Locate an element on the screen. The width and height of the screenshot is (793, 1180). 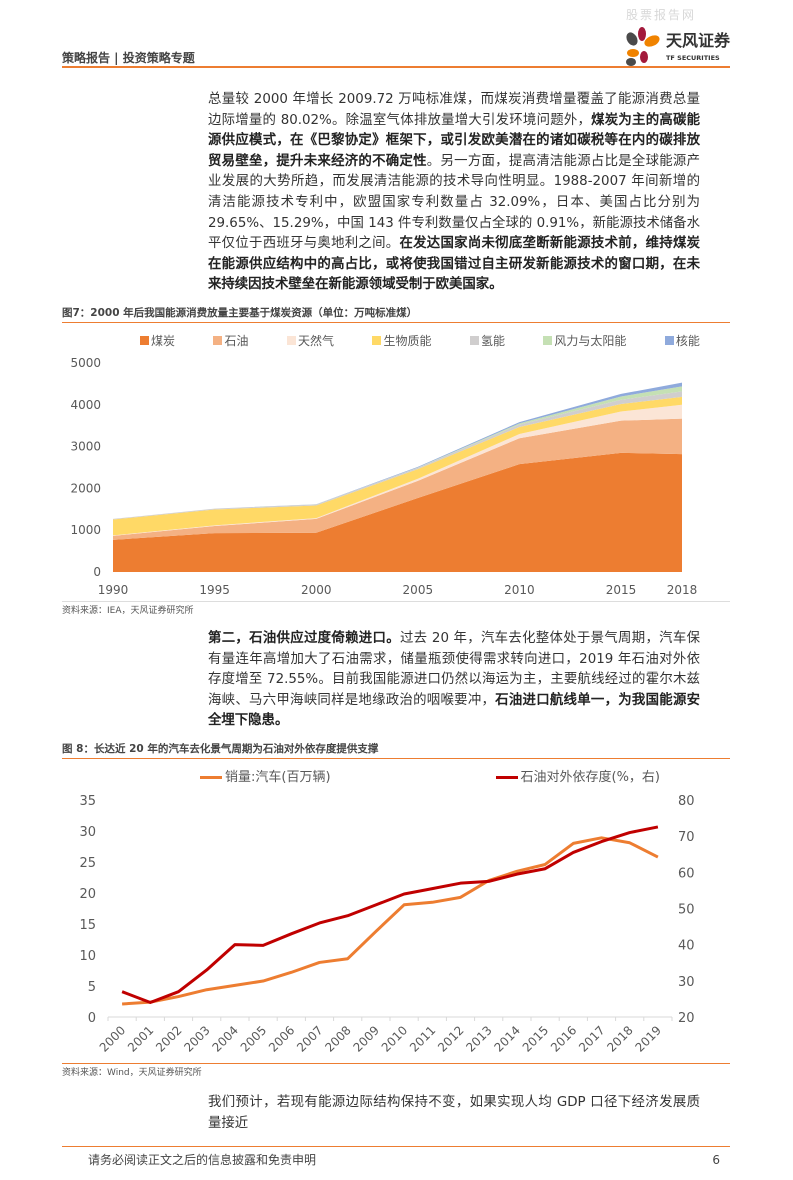
legend-item: 风力与太阳能 is located at coordinates (584, 341).